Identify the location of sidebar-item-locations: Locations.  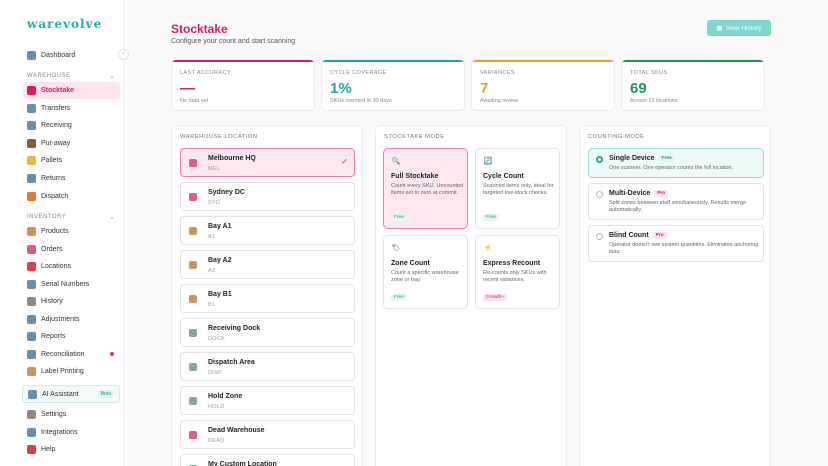
(71, 266).